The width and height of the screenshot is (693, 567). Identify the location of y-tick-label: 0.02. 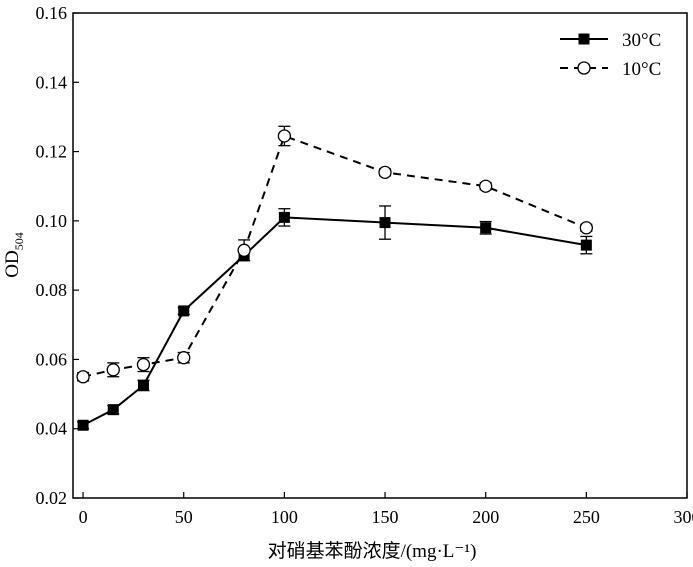
(52, 498).